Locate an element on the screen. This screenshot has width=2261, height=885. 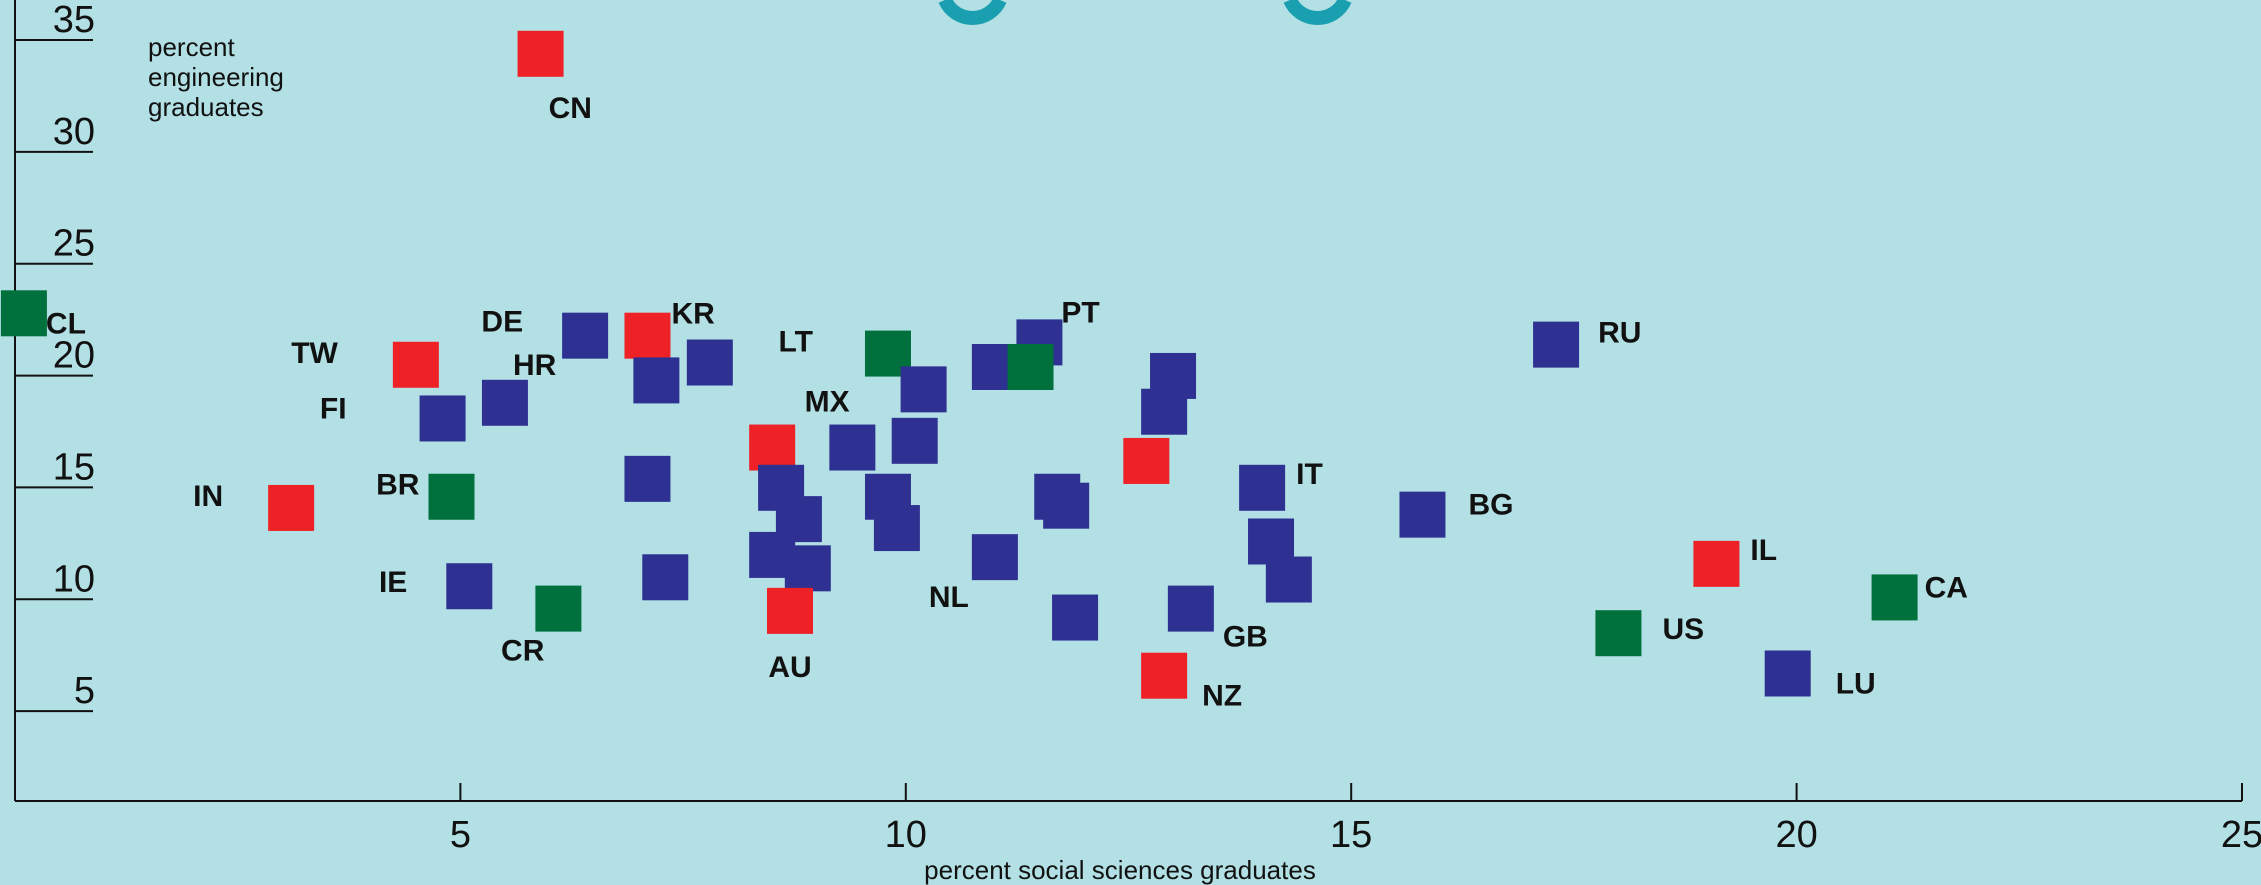
x-tick-label: 5 is located at coordinates (460, 835).